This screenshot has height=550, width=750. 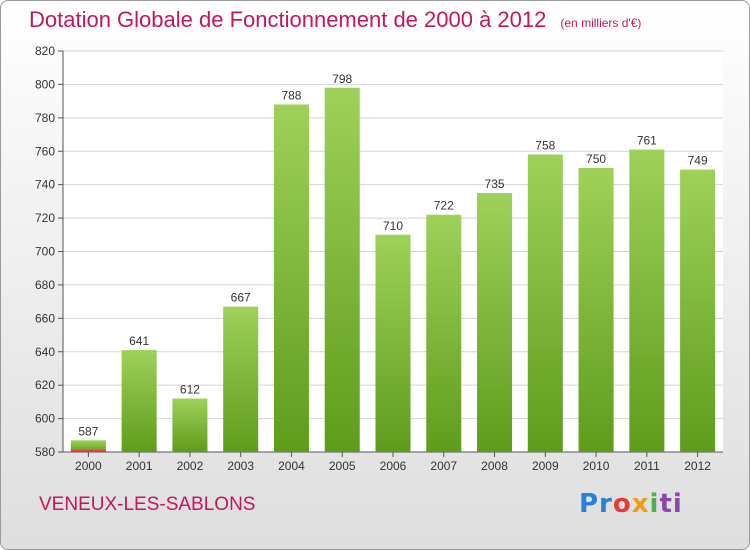 What do you see at coordinates (698, 311) in the screenshot?
I see `bar-2012` at bounding box center [698, 311].